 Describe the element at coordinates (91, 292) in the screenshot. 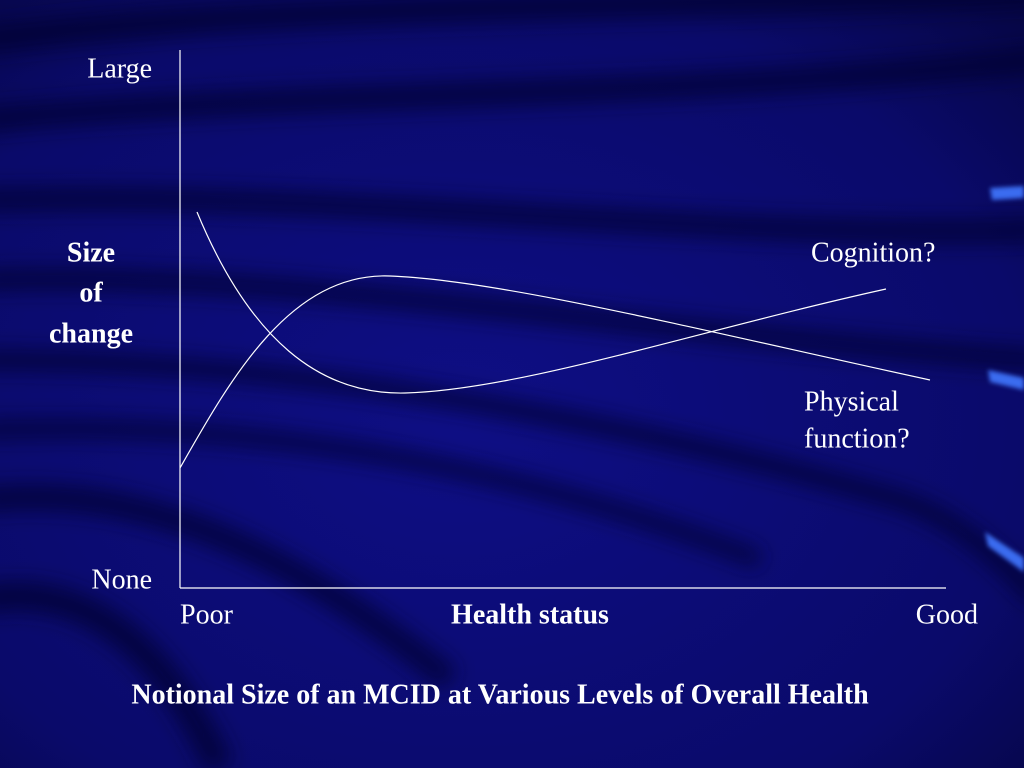

I see `y-title-line: of` at that location.